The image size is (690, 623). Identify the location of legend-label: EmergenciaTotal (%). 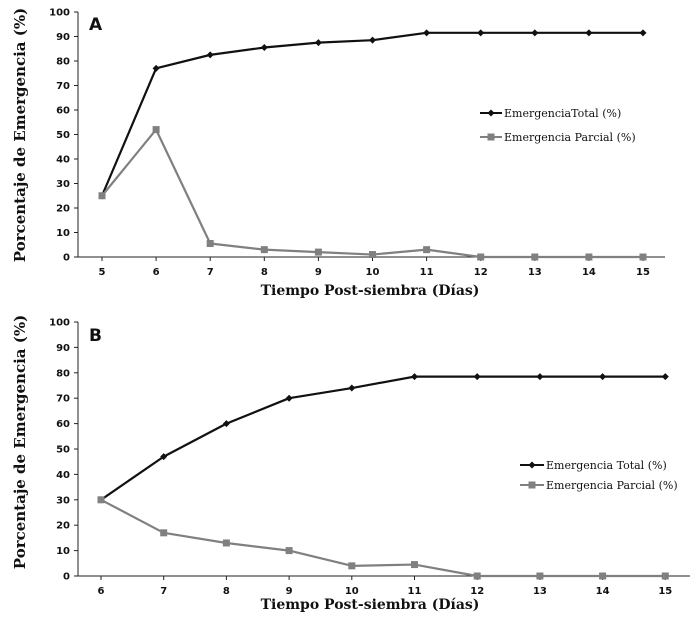
(562, 113).